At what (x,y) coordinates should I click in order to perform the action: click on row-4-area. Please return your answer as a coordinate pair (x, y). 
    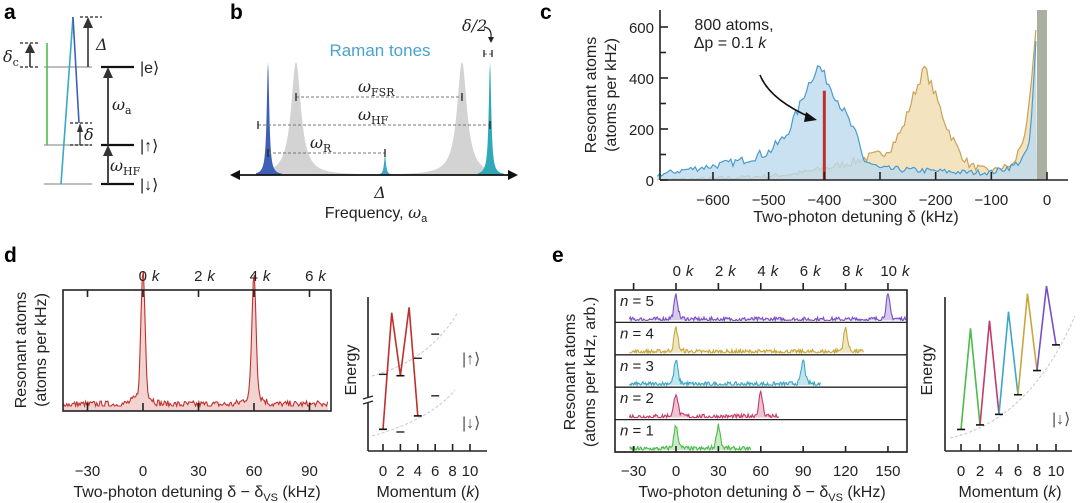
    Looking at the image, I should click on (690, 436).